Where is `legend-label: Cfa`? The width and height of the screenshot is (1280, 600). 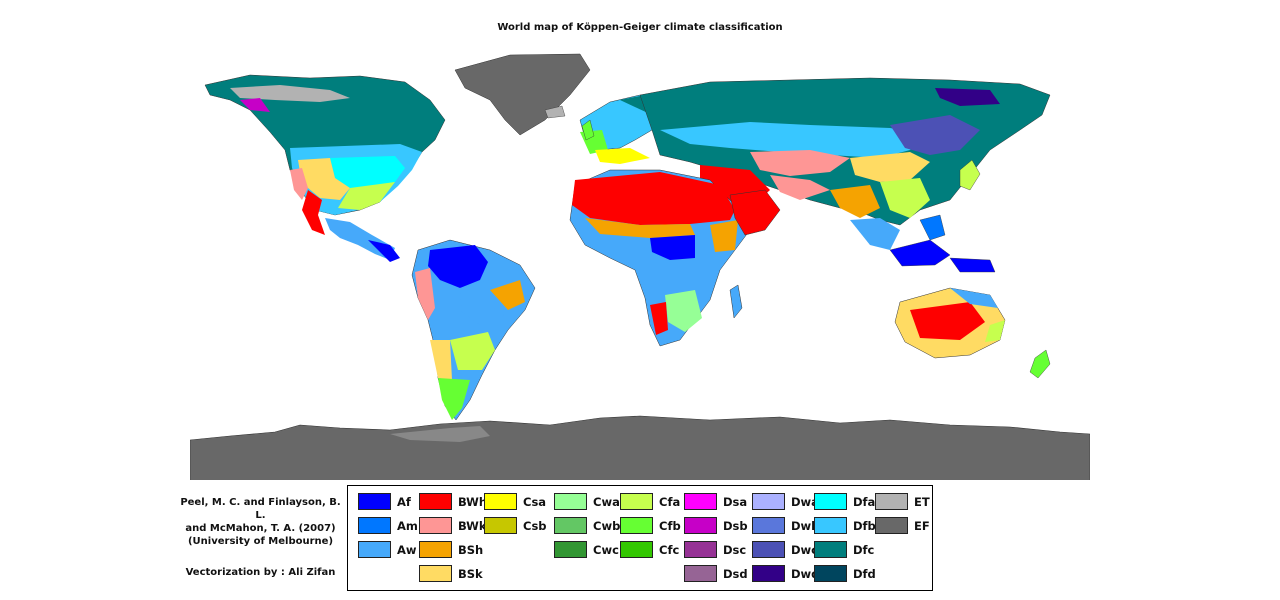
legend-label: Cfa is located at coordinates (670, 501).